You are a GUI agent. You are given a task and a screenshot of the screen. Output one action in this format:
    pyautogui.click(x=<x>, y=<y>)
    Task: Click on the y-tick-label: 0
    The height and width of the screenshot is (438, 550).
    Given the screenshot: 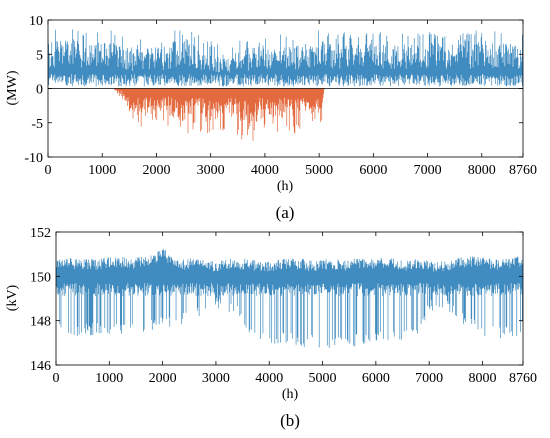 What is the action you would take?
    pyautogui.click(x=39, y=90)
    